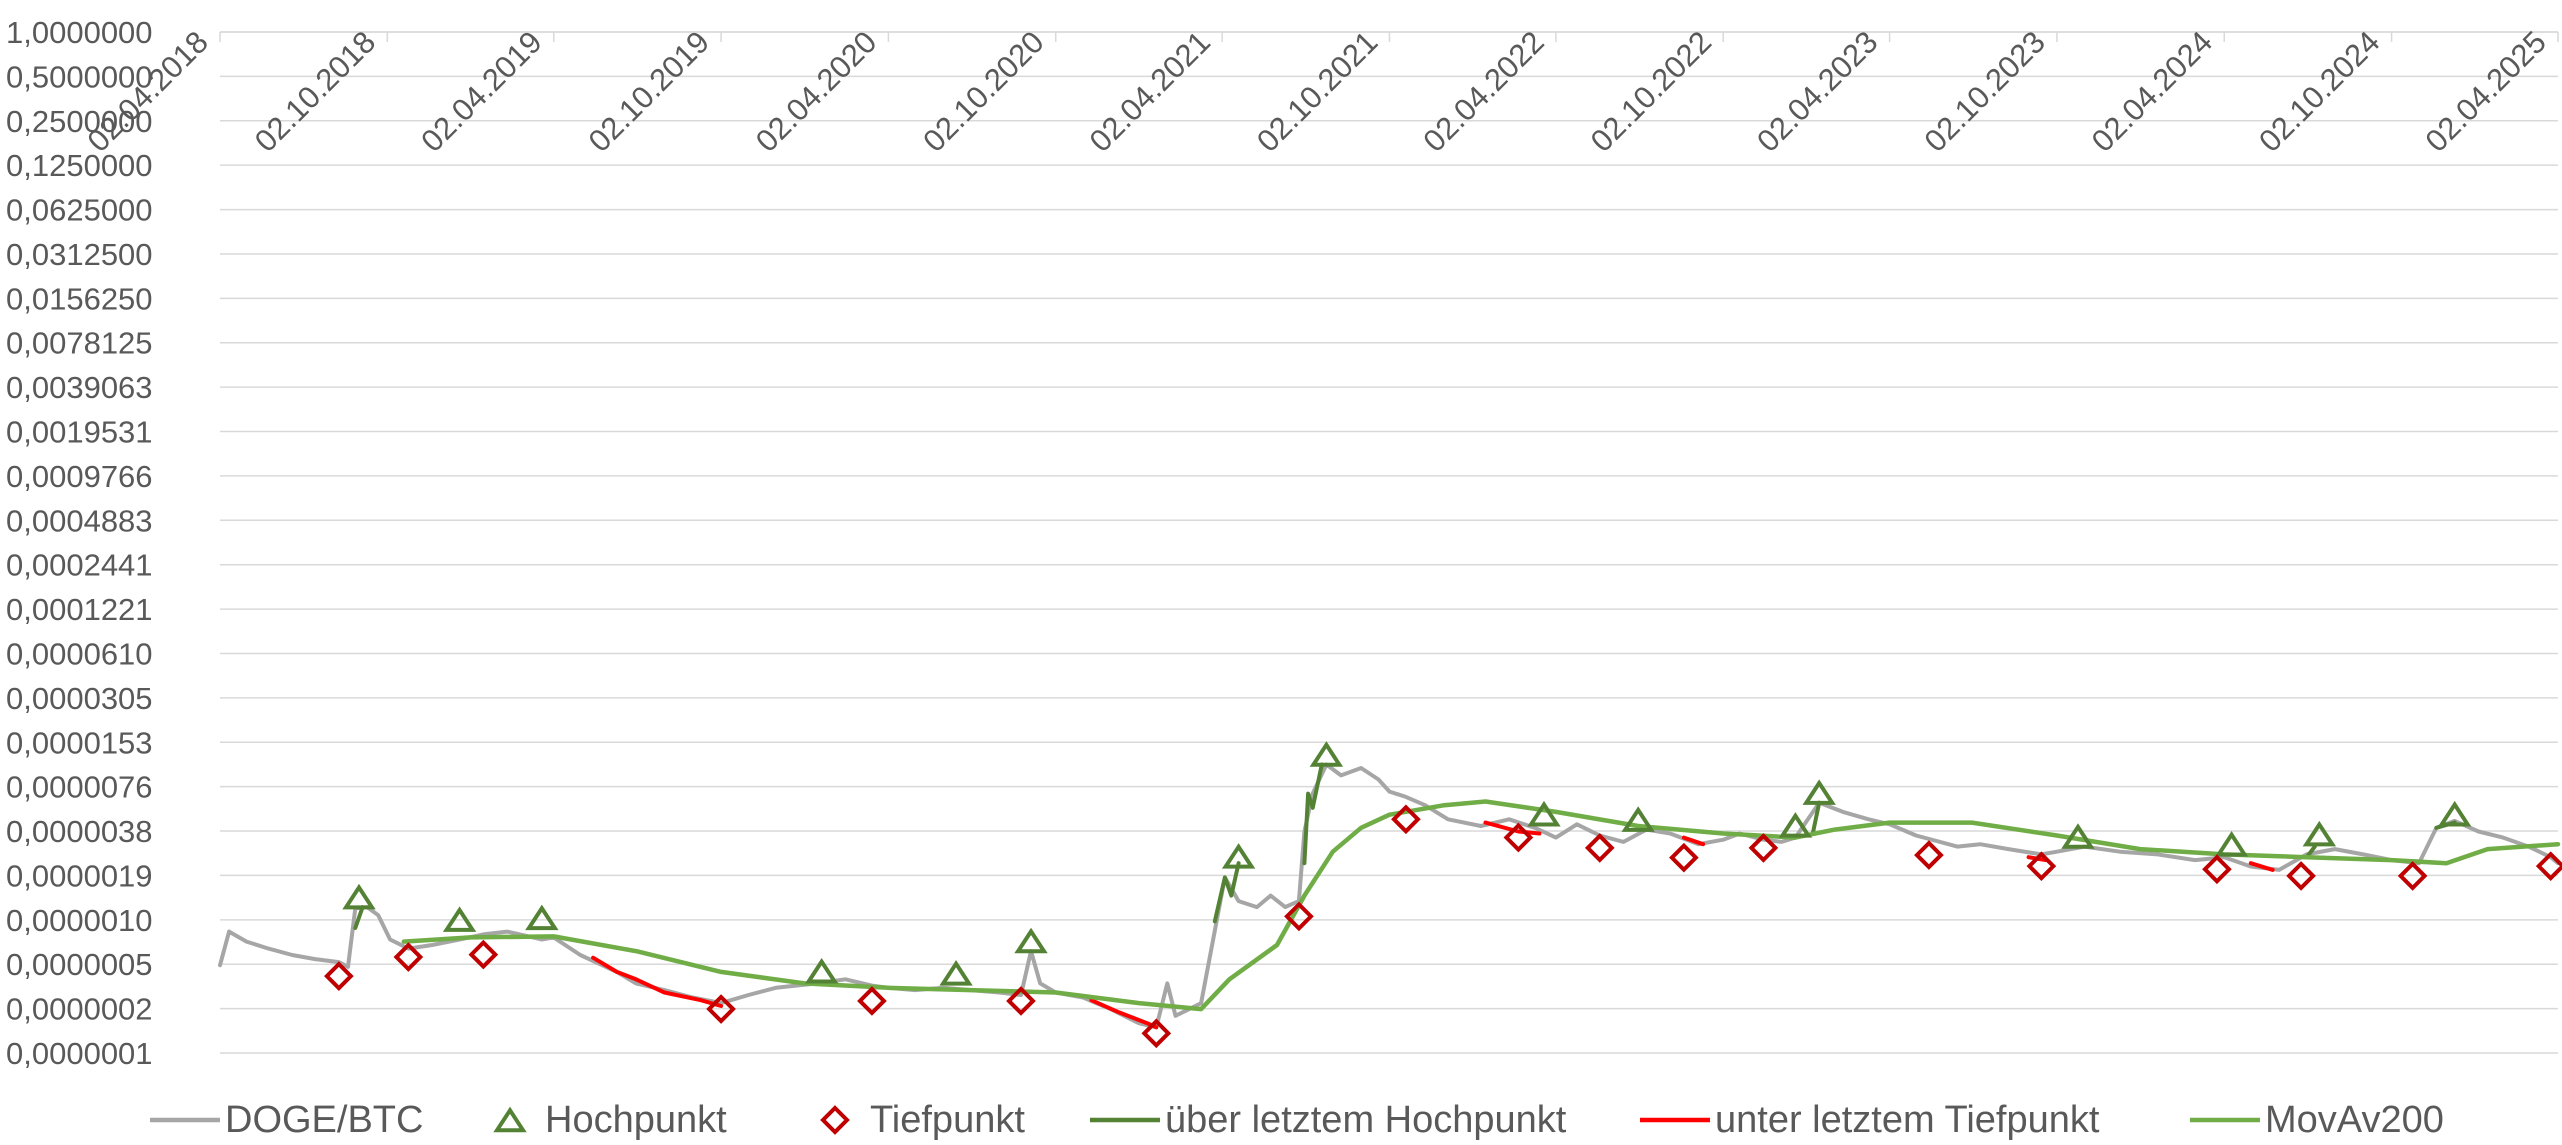  Describe the element at coordinates (79, 565) in the screenshot. I see `y-tick-label: 0,0002441` at that location.